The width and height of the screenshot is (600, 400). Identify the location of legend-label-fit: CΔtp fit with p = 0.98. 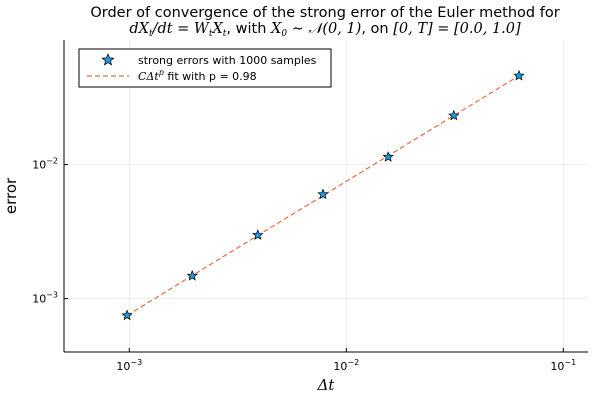
(197, 75).